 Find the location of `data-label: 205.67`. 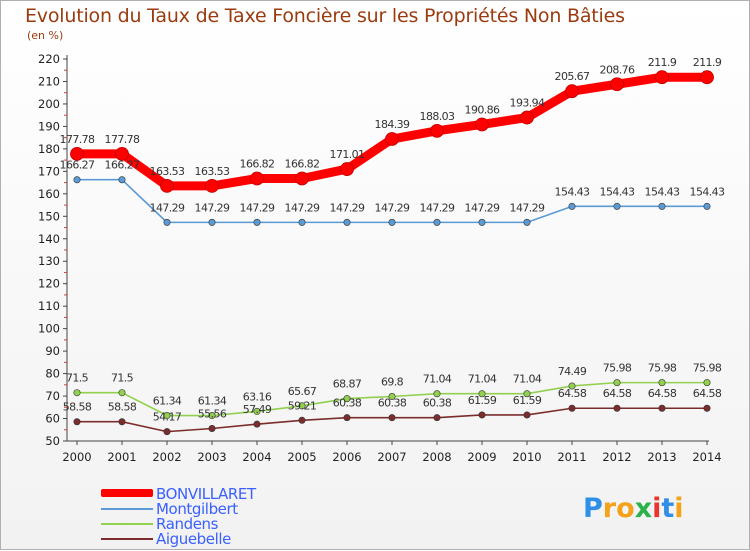

data-label: 205.67 is located at coordinates (572, 76).